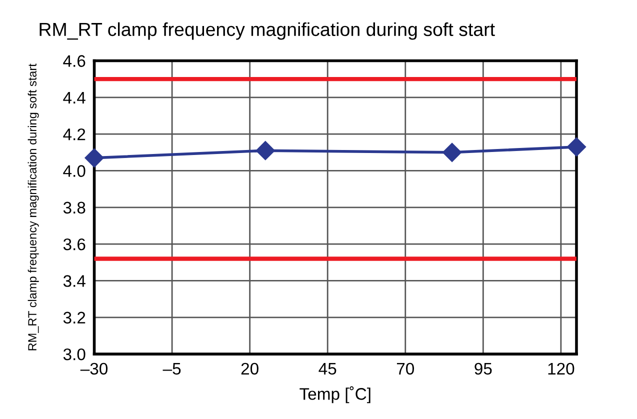 The image size is (637, 419). What do you see at coordinates (249, 368) in the screenshot?
I see `x-tick-label: 20` at bounding box center [249, 368].